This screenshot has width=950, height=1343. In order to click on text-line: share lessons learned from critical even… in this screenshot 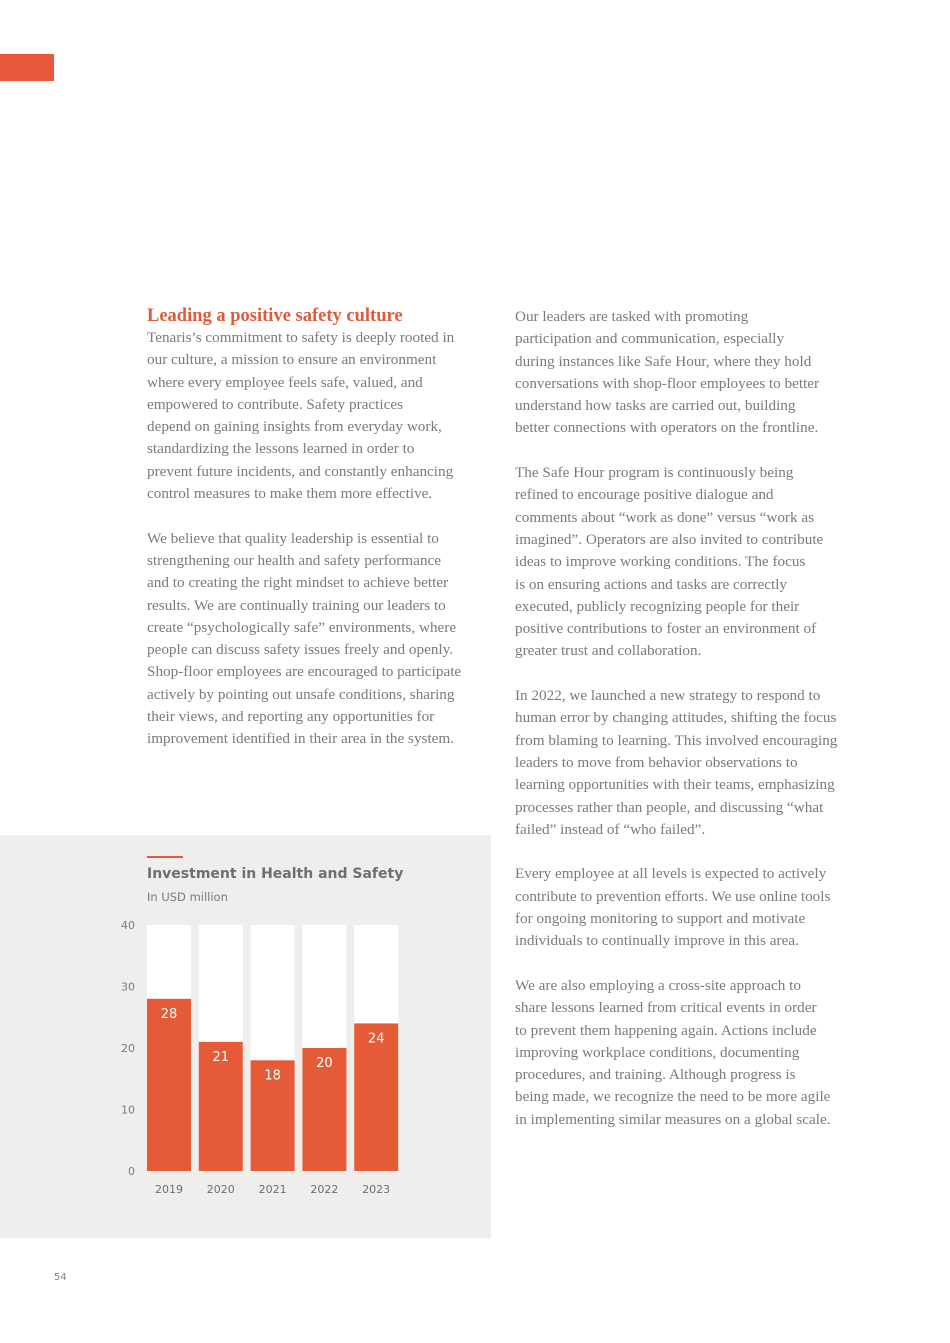, I will do `click(666, 1008)`.